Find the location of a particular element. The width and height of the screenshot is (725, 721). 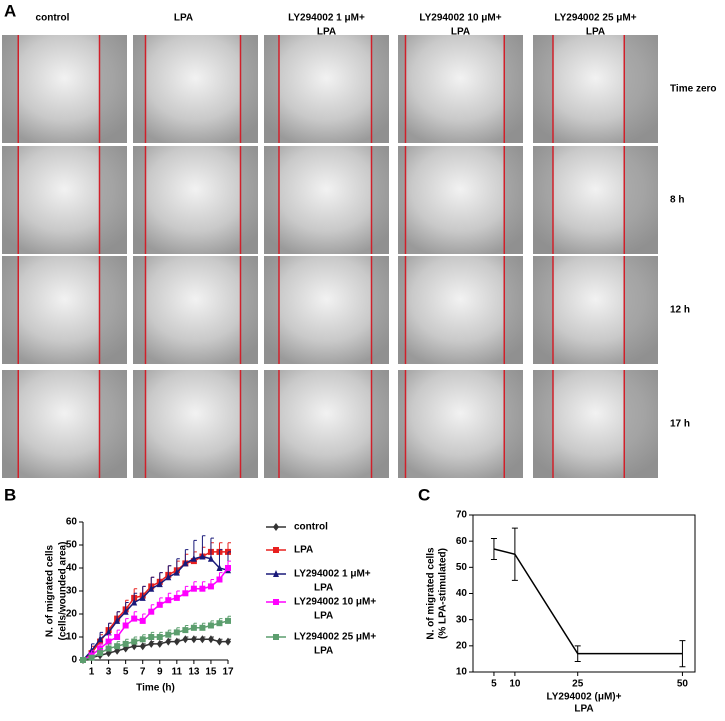

x-tick-label: 11 is located at coordinates (177, 672).